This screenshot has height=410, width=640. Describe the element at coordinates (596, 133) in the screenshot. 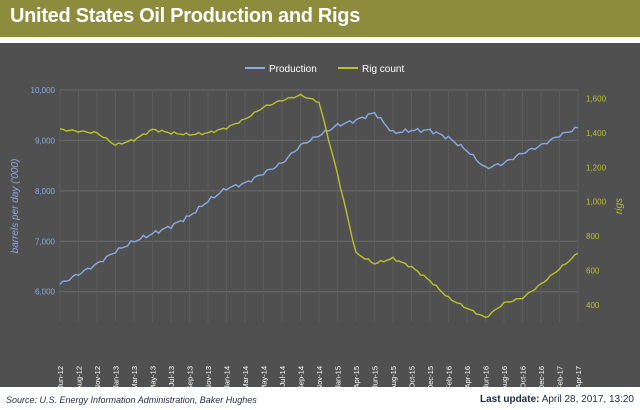

I see `y-right-tick-label: 1,400` at that location.